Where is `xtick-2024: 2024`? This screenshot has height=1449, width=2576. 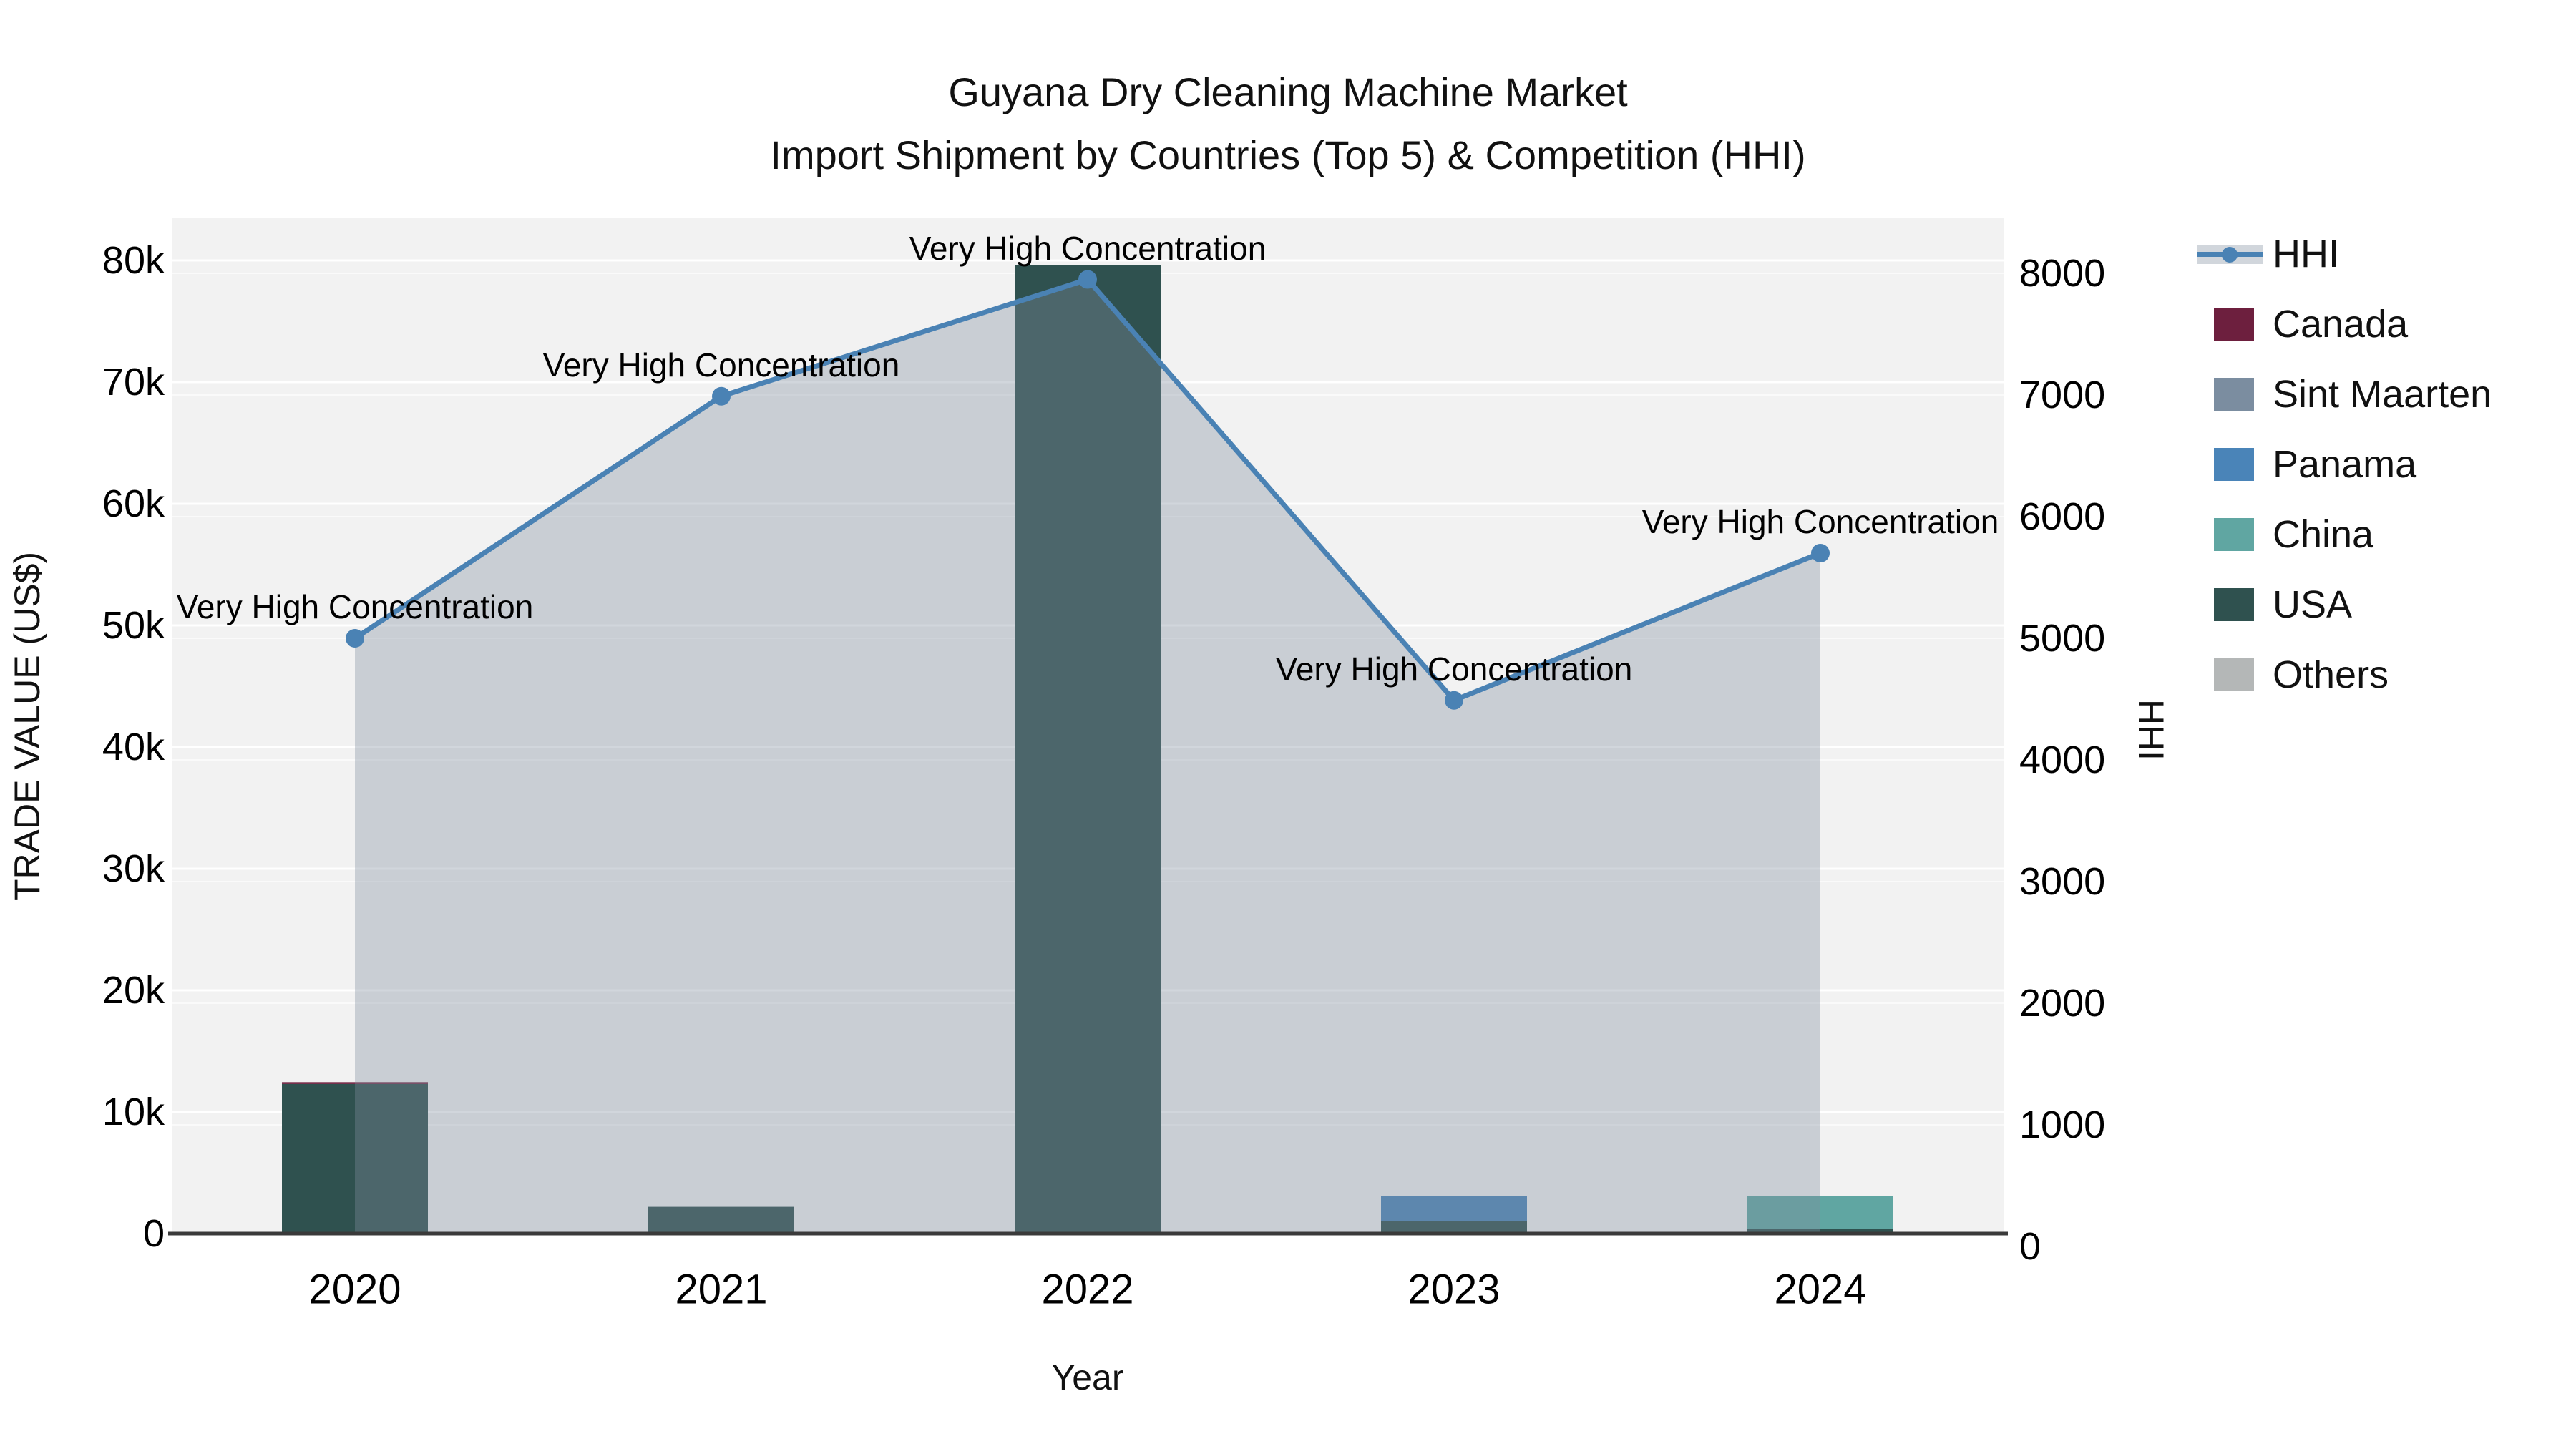
xtick-2024: 2024 is located at coordinates (1820, 1289).